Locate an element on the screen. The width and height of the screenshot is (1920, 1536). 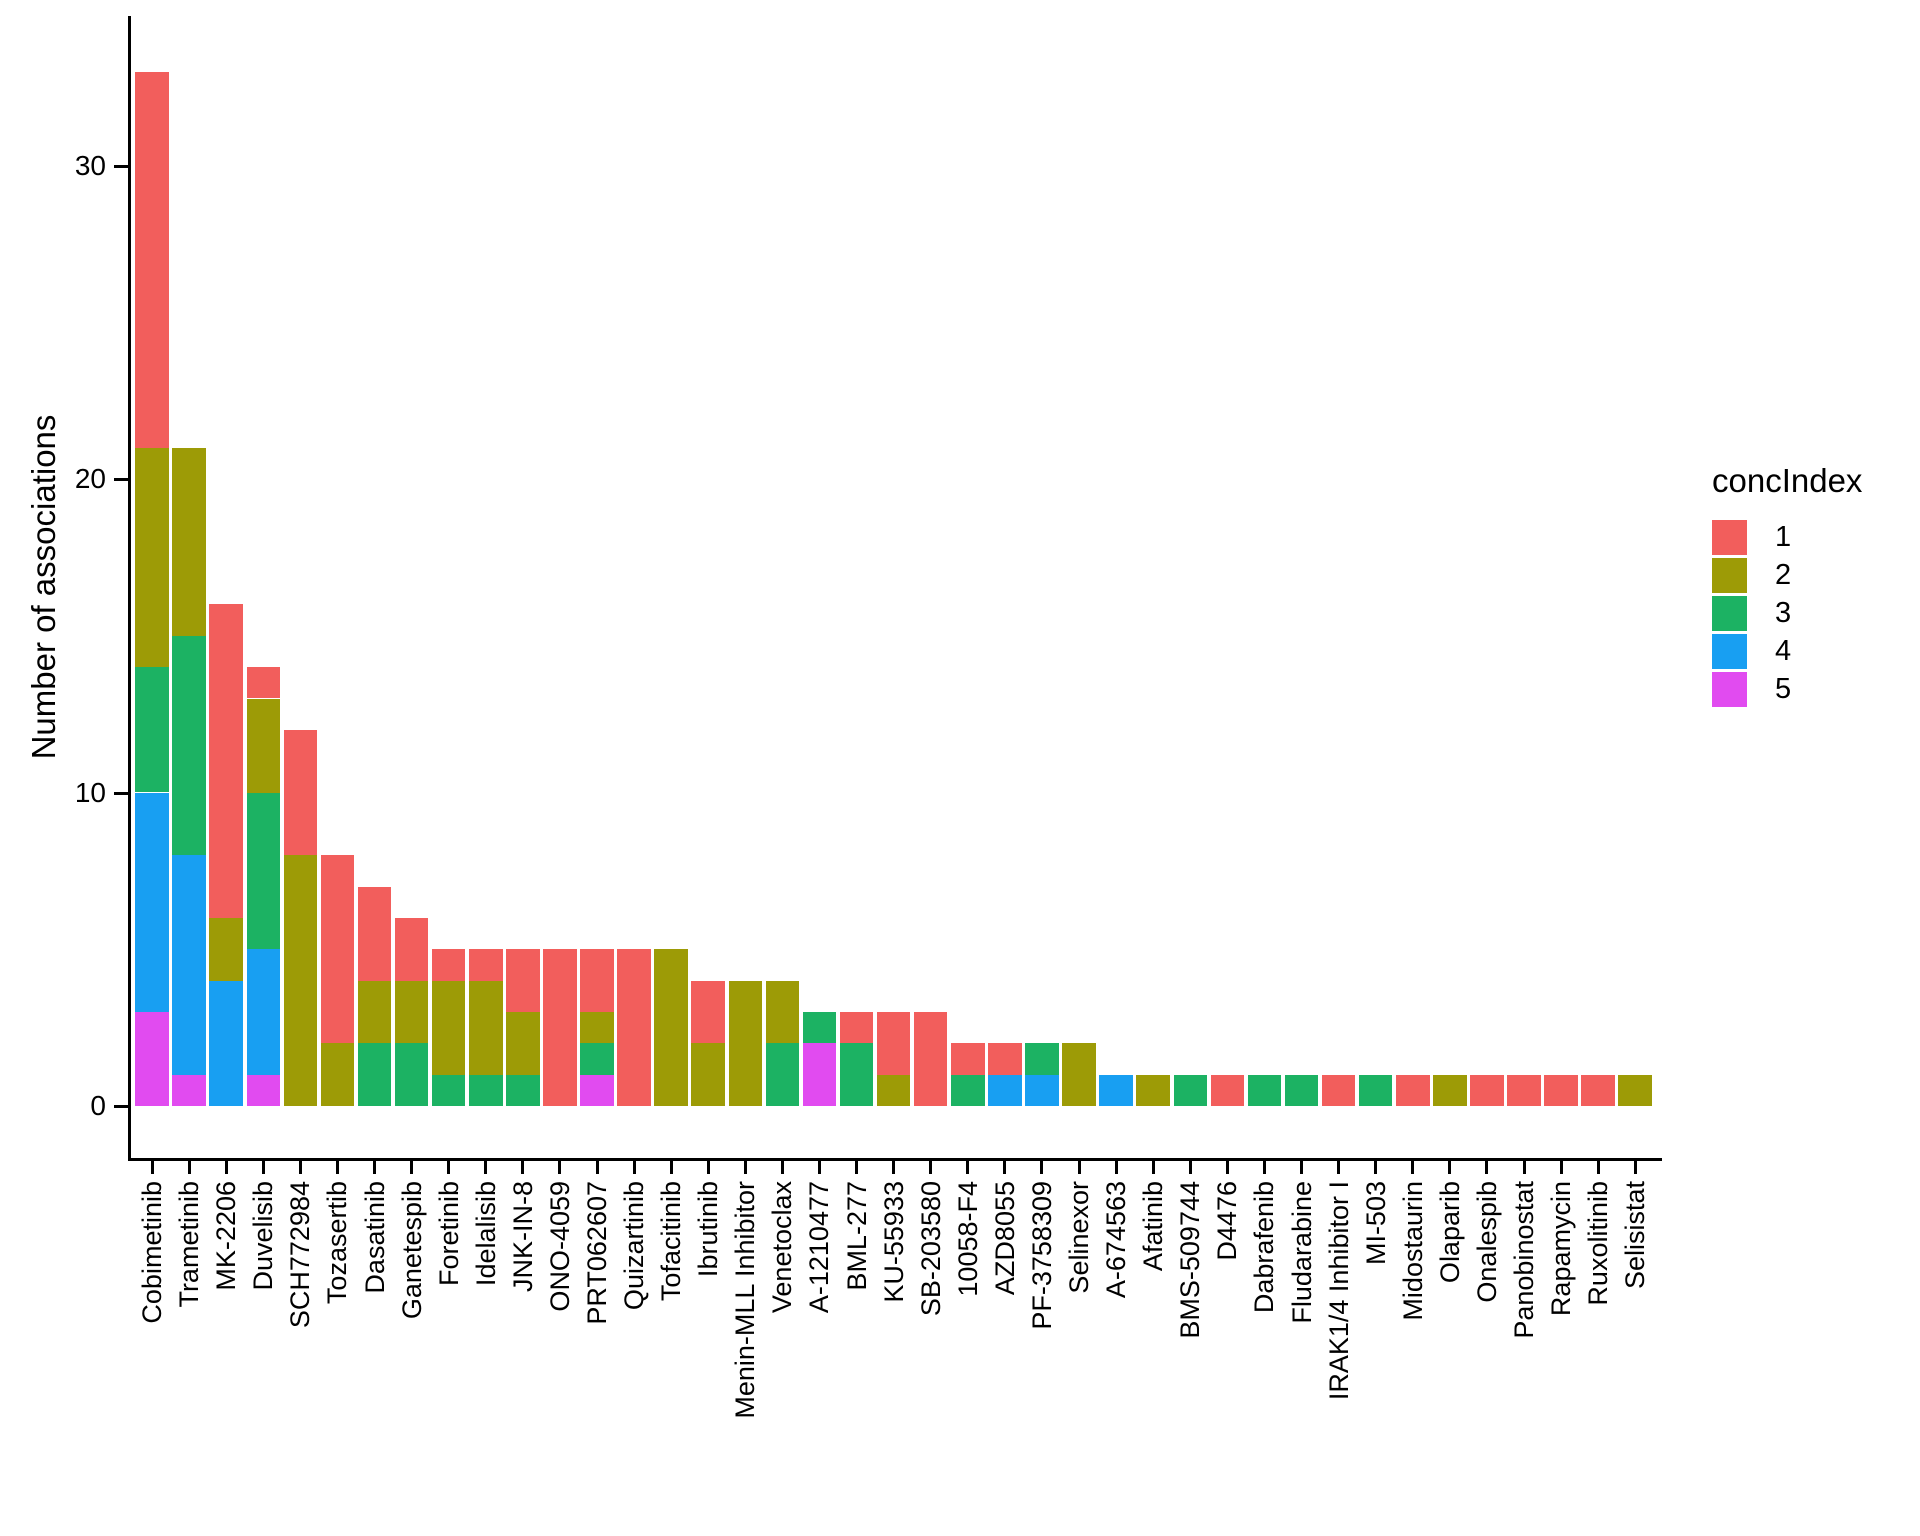
x-tick-label: ONO-4059 is located at coordinates (559, 1246).